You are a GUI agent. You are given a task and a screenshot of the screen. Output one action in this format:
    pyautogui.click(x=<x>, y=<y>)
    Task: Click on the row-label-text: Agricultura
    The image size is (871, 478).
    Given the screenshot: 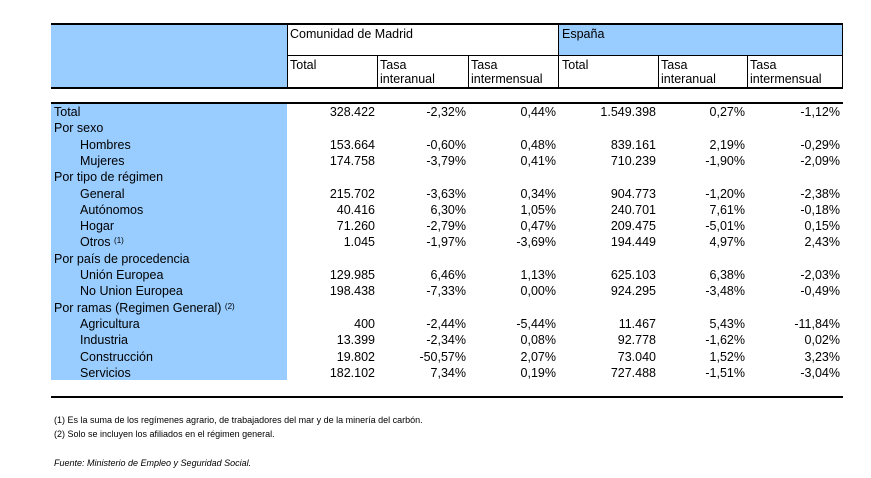 What is the action you would take?
    pyautogui.click(x=110, y=324)
    